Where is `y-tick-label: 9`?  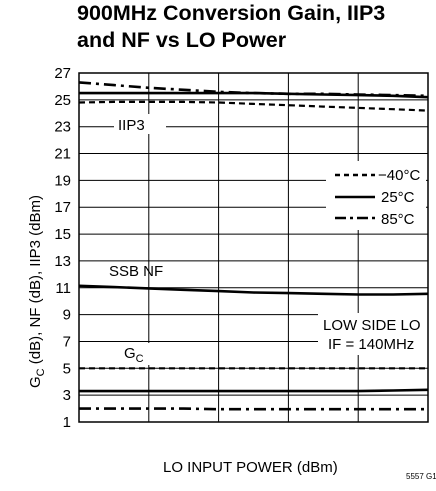
y-tick-label: 9 is located at coordinates (67, 315).